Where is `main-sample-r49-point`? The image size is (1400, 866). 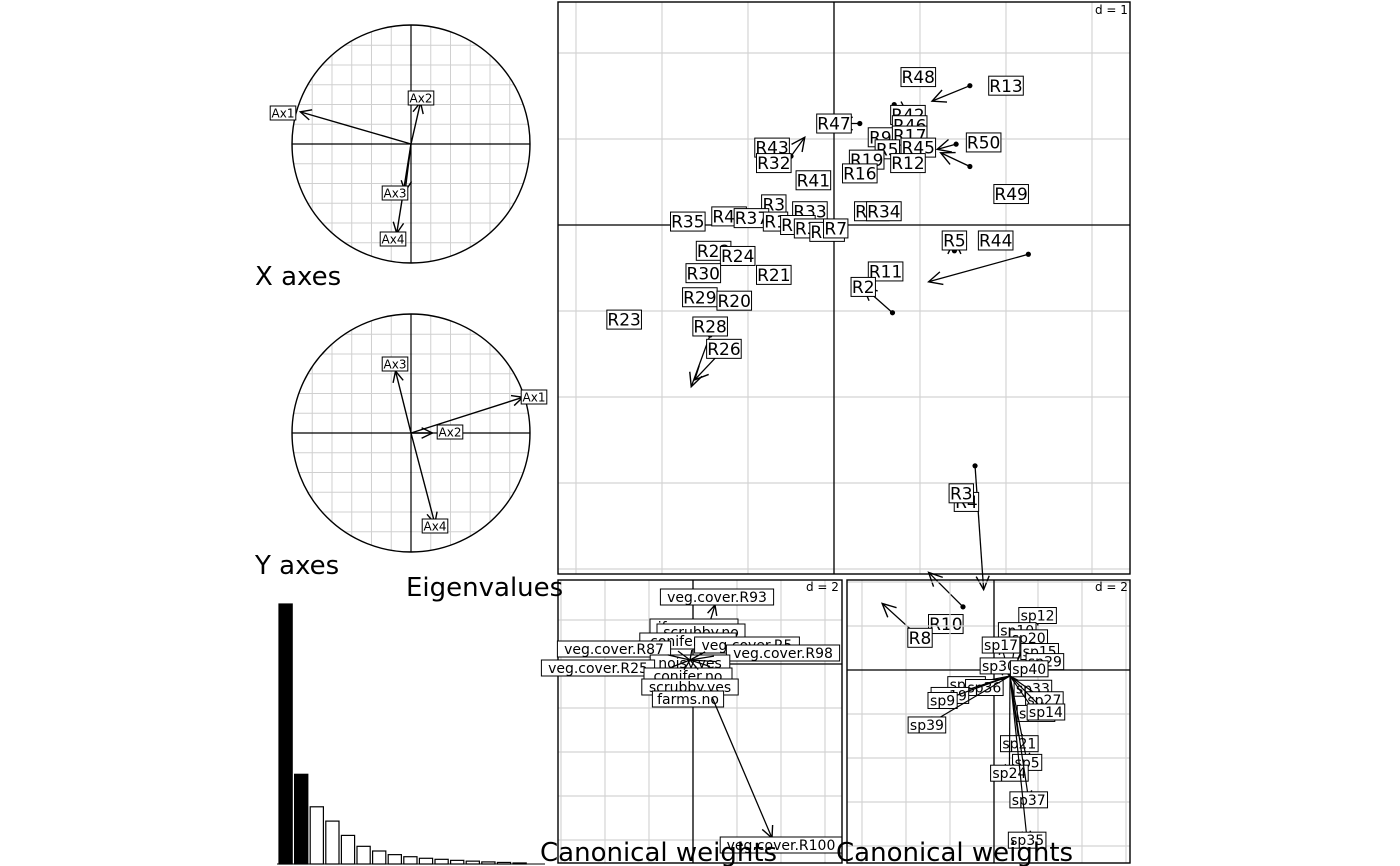
main-sample-r49-point is located at coordinates (970, 166).